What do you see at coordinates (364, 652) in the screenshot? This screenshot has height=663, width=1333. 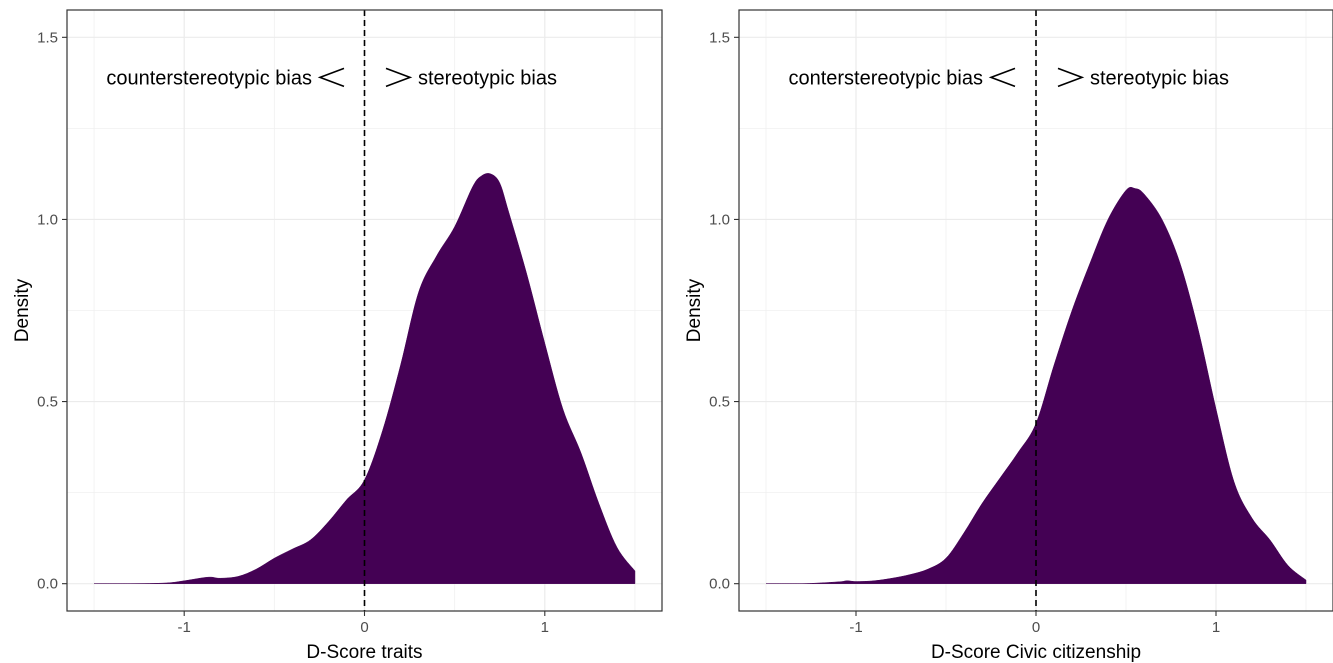 I see `x-axis-title: D-Score traits` at bounding box center [364, 652].